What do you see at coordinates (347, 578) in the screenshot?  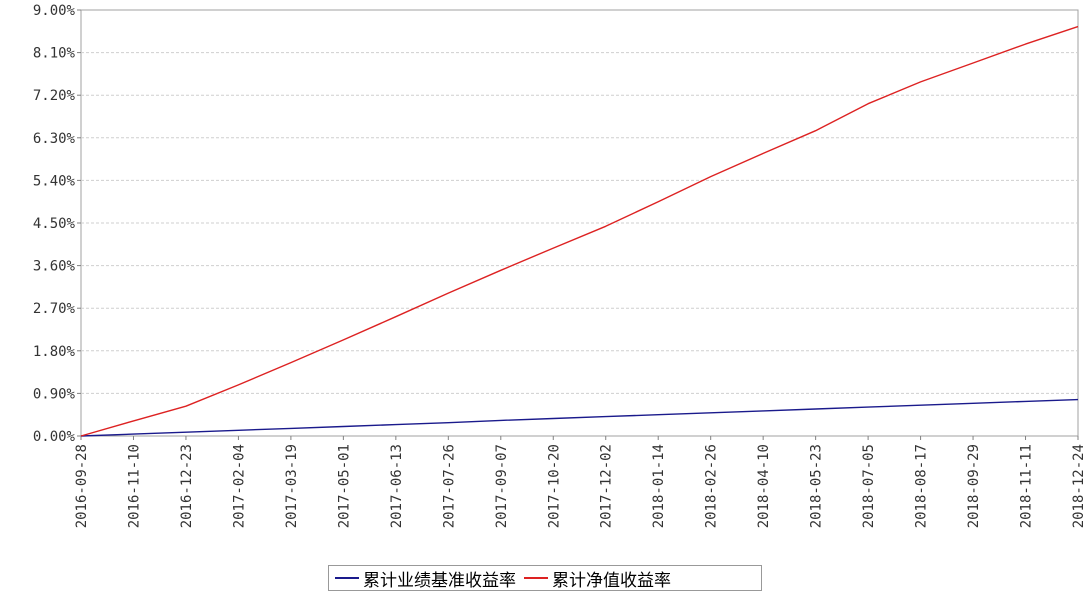 I see `legend-swatch-benchmark` at bounding box center [347, 578].